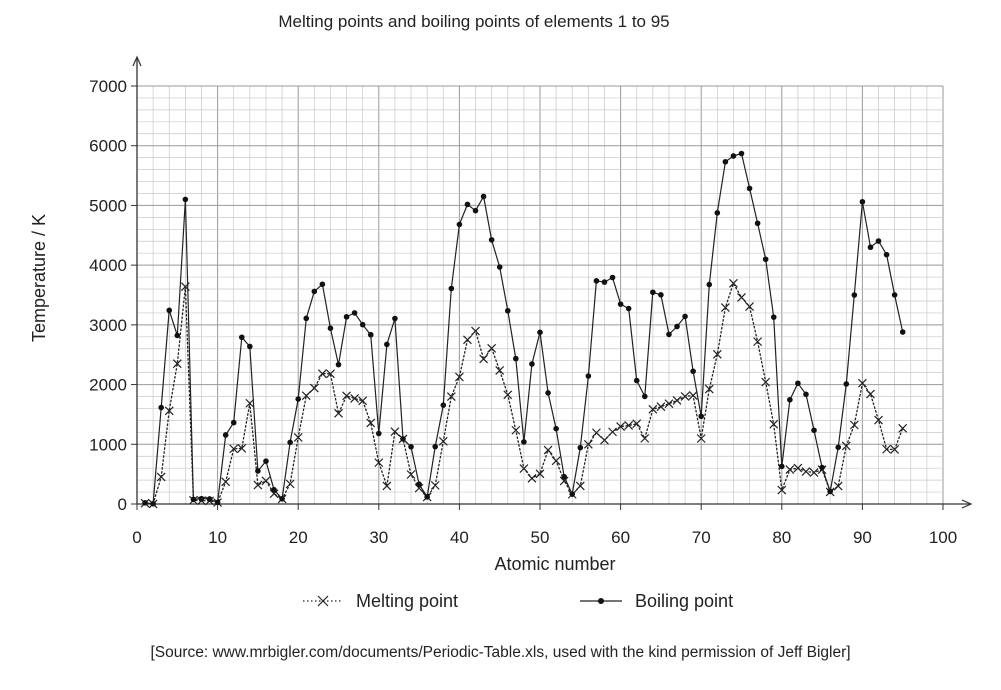 The height and width of the screenshot is (690, 1001). I want to click on y-tick-label: 7000, so click(108, 86).